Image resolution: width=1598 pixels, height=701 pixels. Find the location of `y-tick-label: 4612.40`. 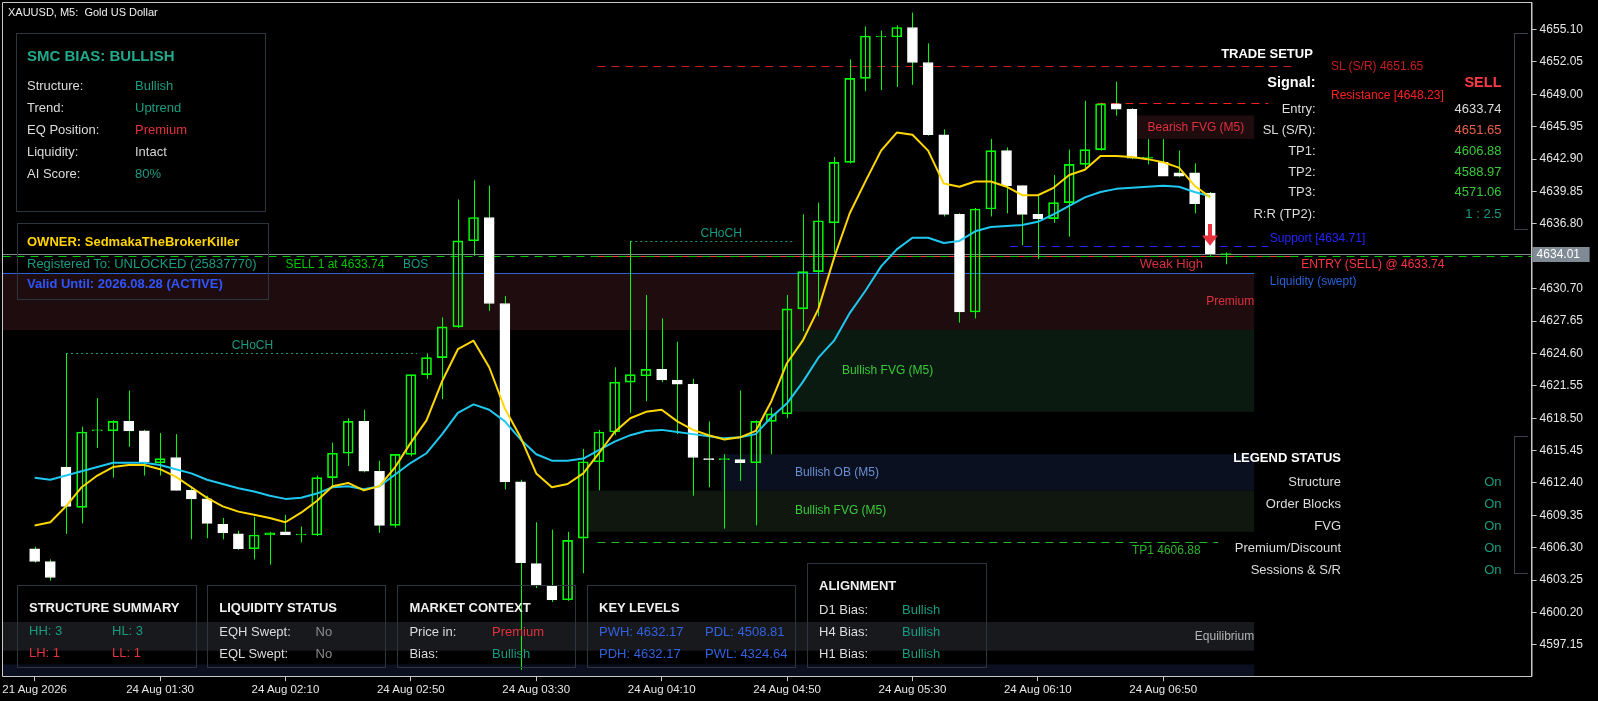

y-tick-label: 4612.40 is located at coordinates (1561, 482).